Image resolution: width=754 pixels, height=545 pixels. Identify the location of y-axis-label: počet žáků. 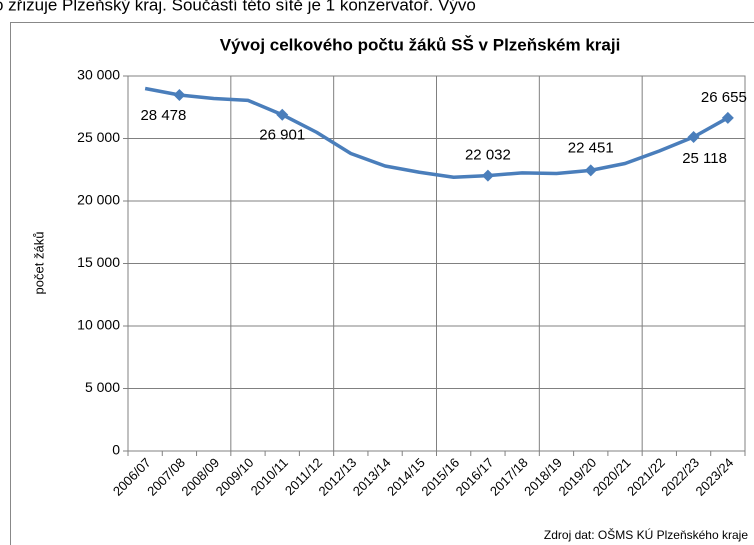
(38, 263).